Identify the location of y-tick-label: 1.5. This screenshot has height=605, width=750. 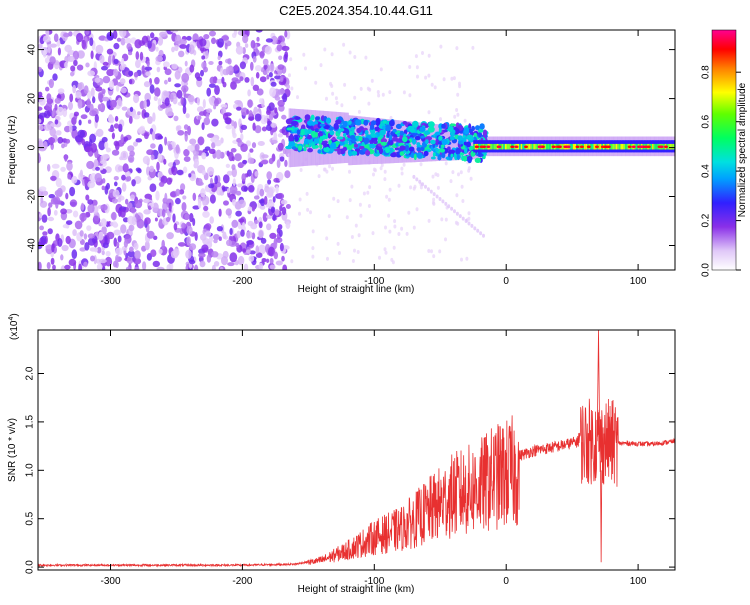
(30, 422).